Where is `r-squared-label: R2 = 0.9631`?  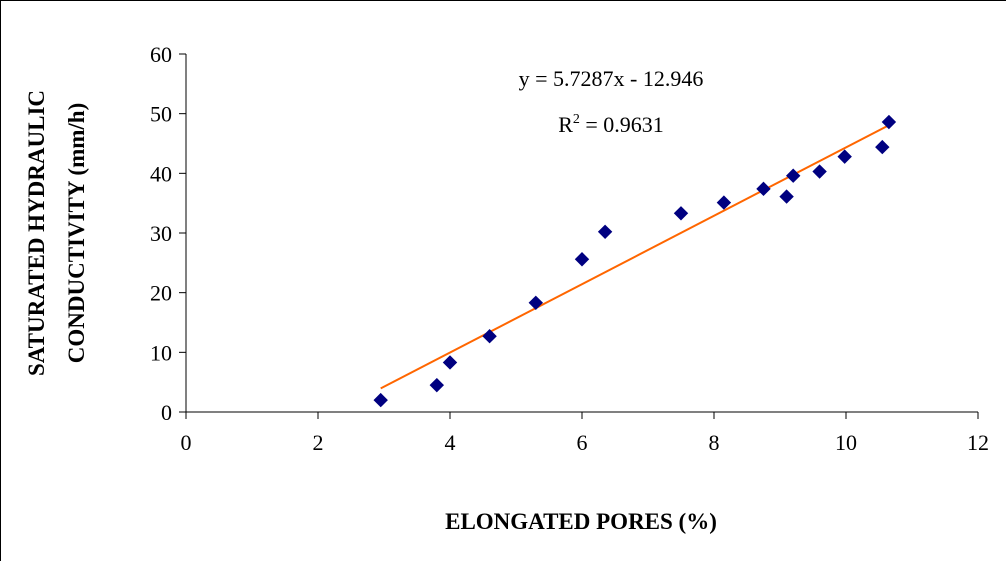 r-squared-label: R2 = 0.9631 is located at coordinates (611, 124).